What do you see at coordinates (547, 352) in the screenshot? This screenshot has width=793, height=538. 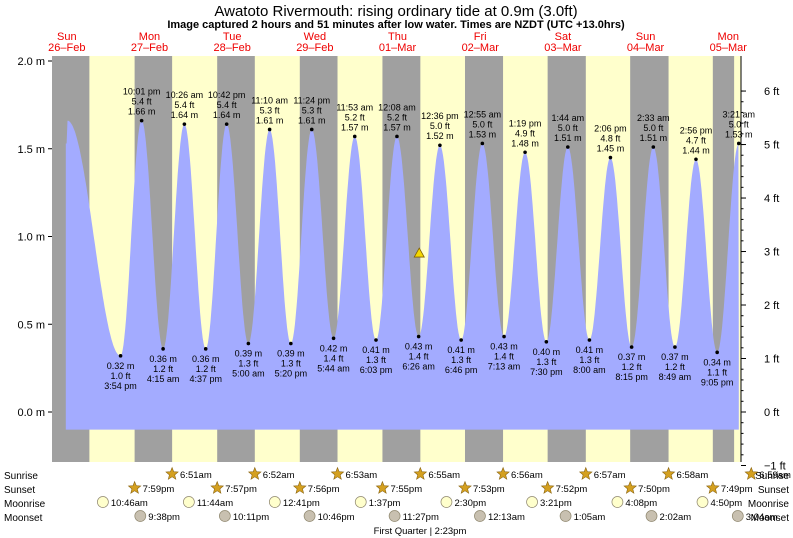 I see `tide-low-label: 0.40 m` at bounding box center [547, 352].